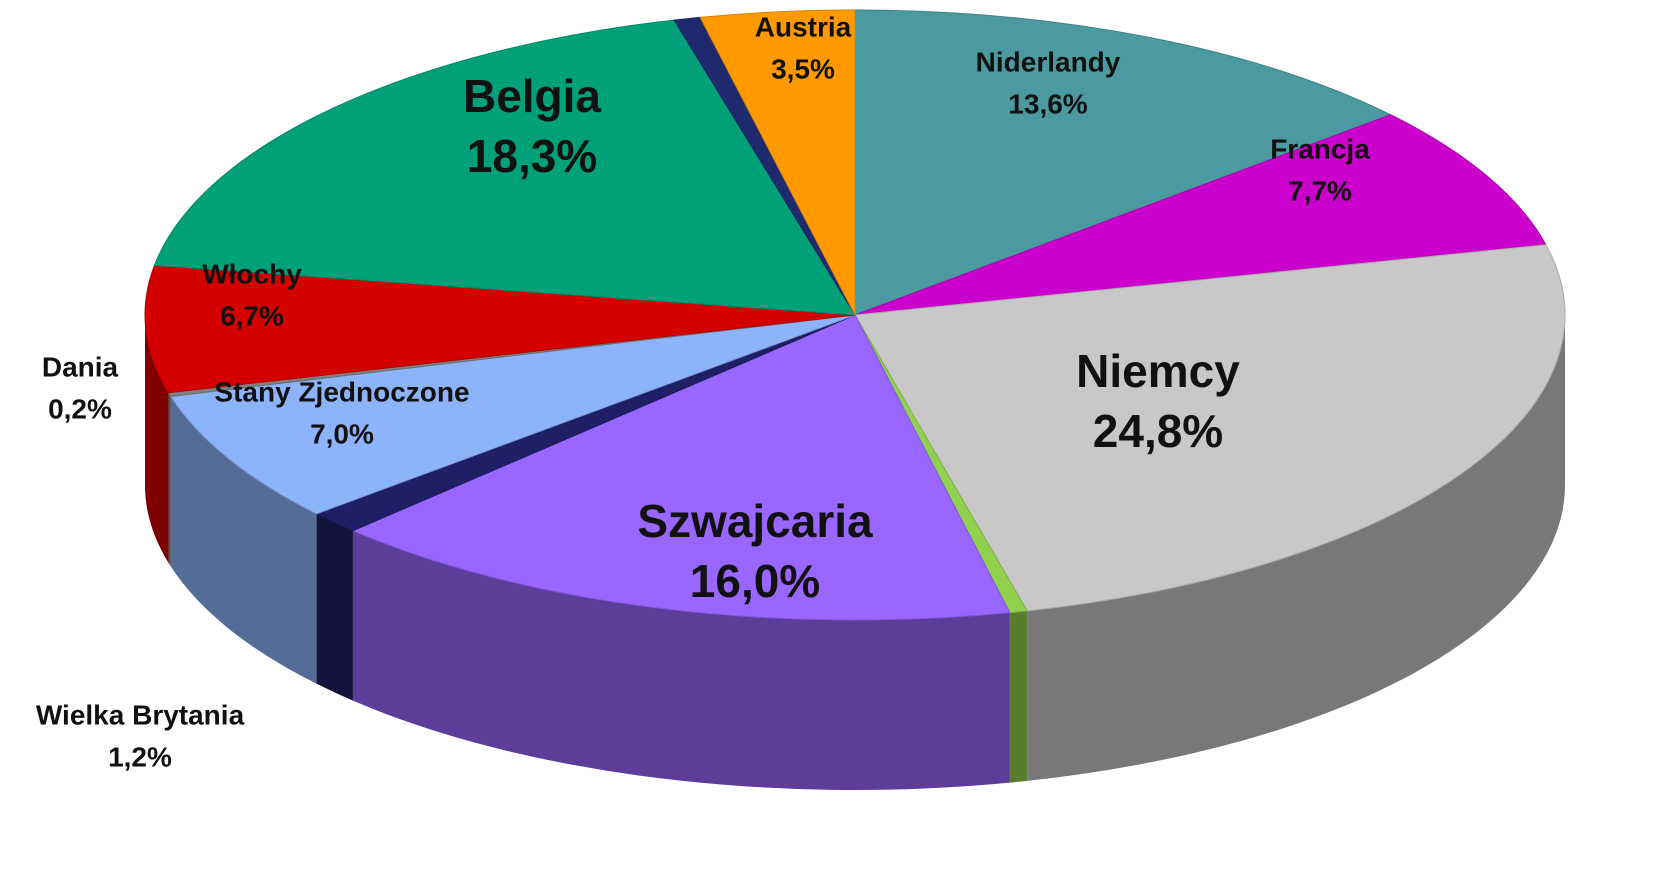 The height and width of the screenshot is (888, 1659). I want to click on slice-value-label: 3,5%, so click(803, 68).